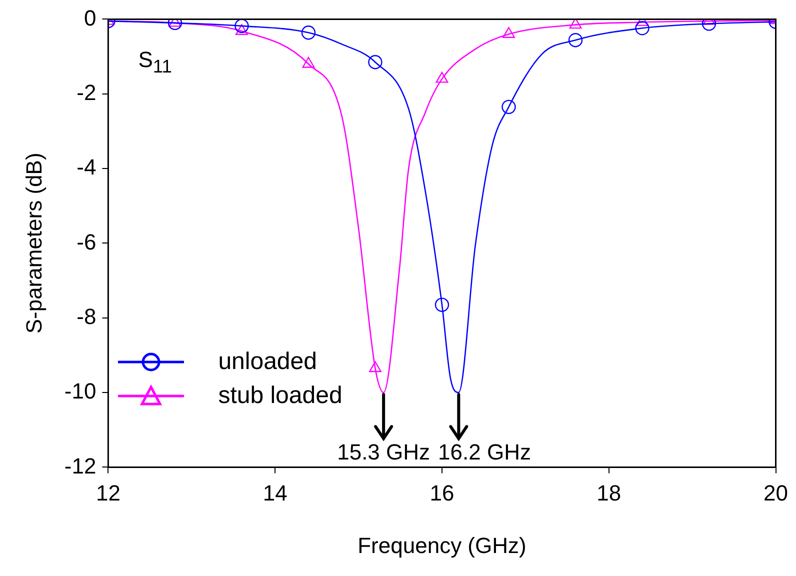 The image size is (796, 576). I want to click on y-tick-label: 0, so click(90, 17).